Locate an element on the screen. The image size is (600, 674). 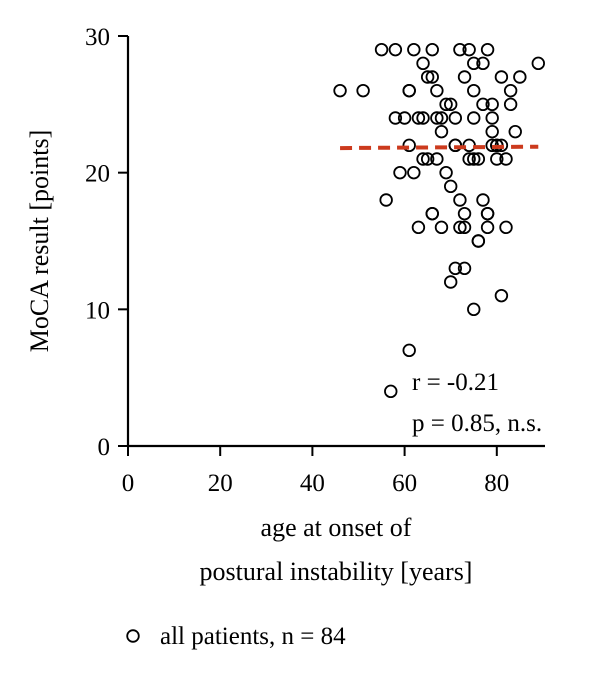
x-tick-label: 40 is located at coordinates (312, 483).